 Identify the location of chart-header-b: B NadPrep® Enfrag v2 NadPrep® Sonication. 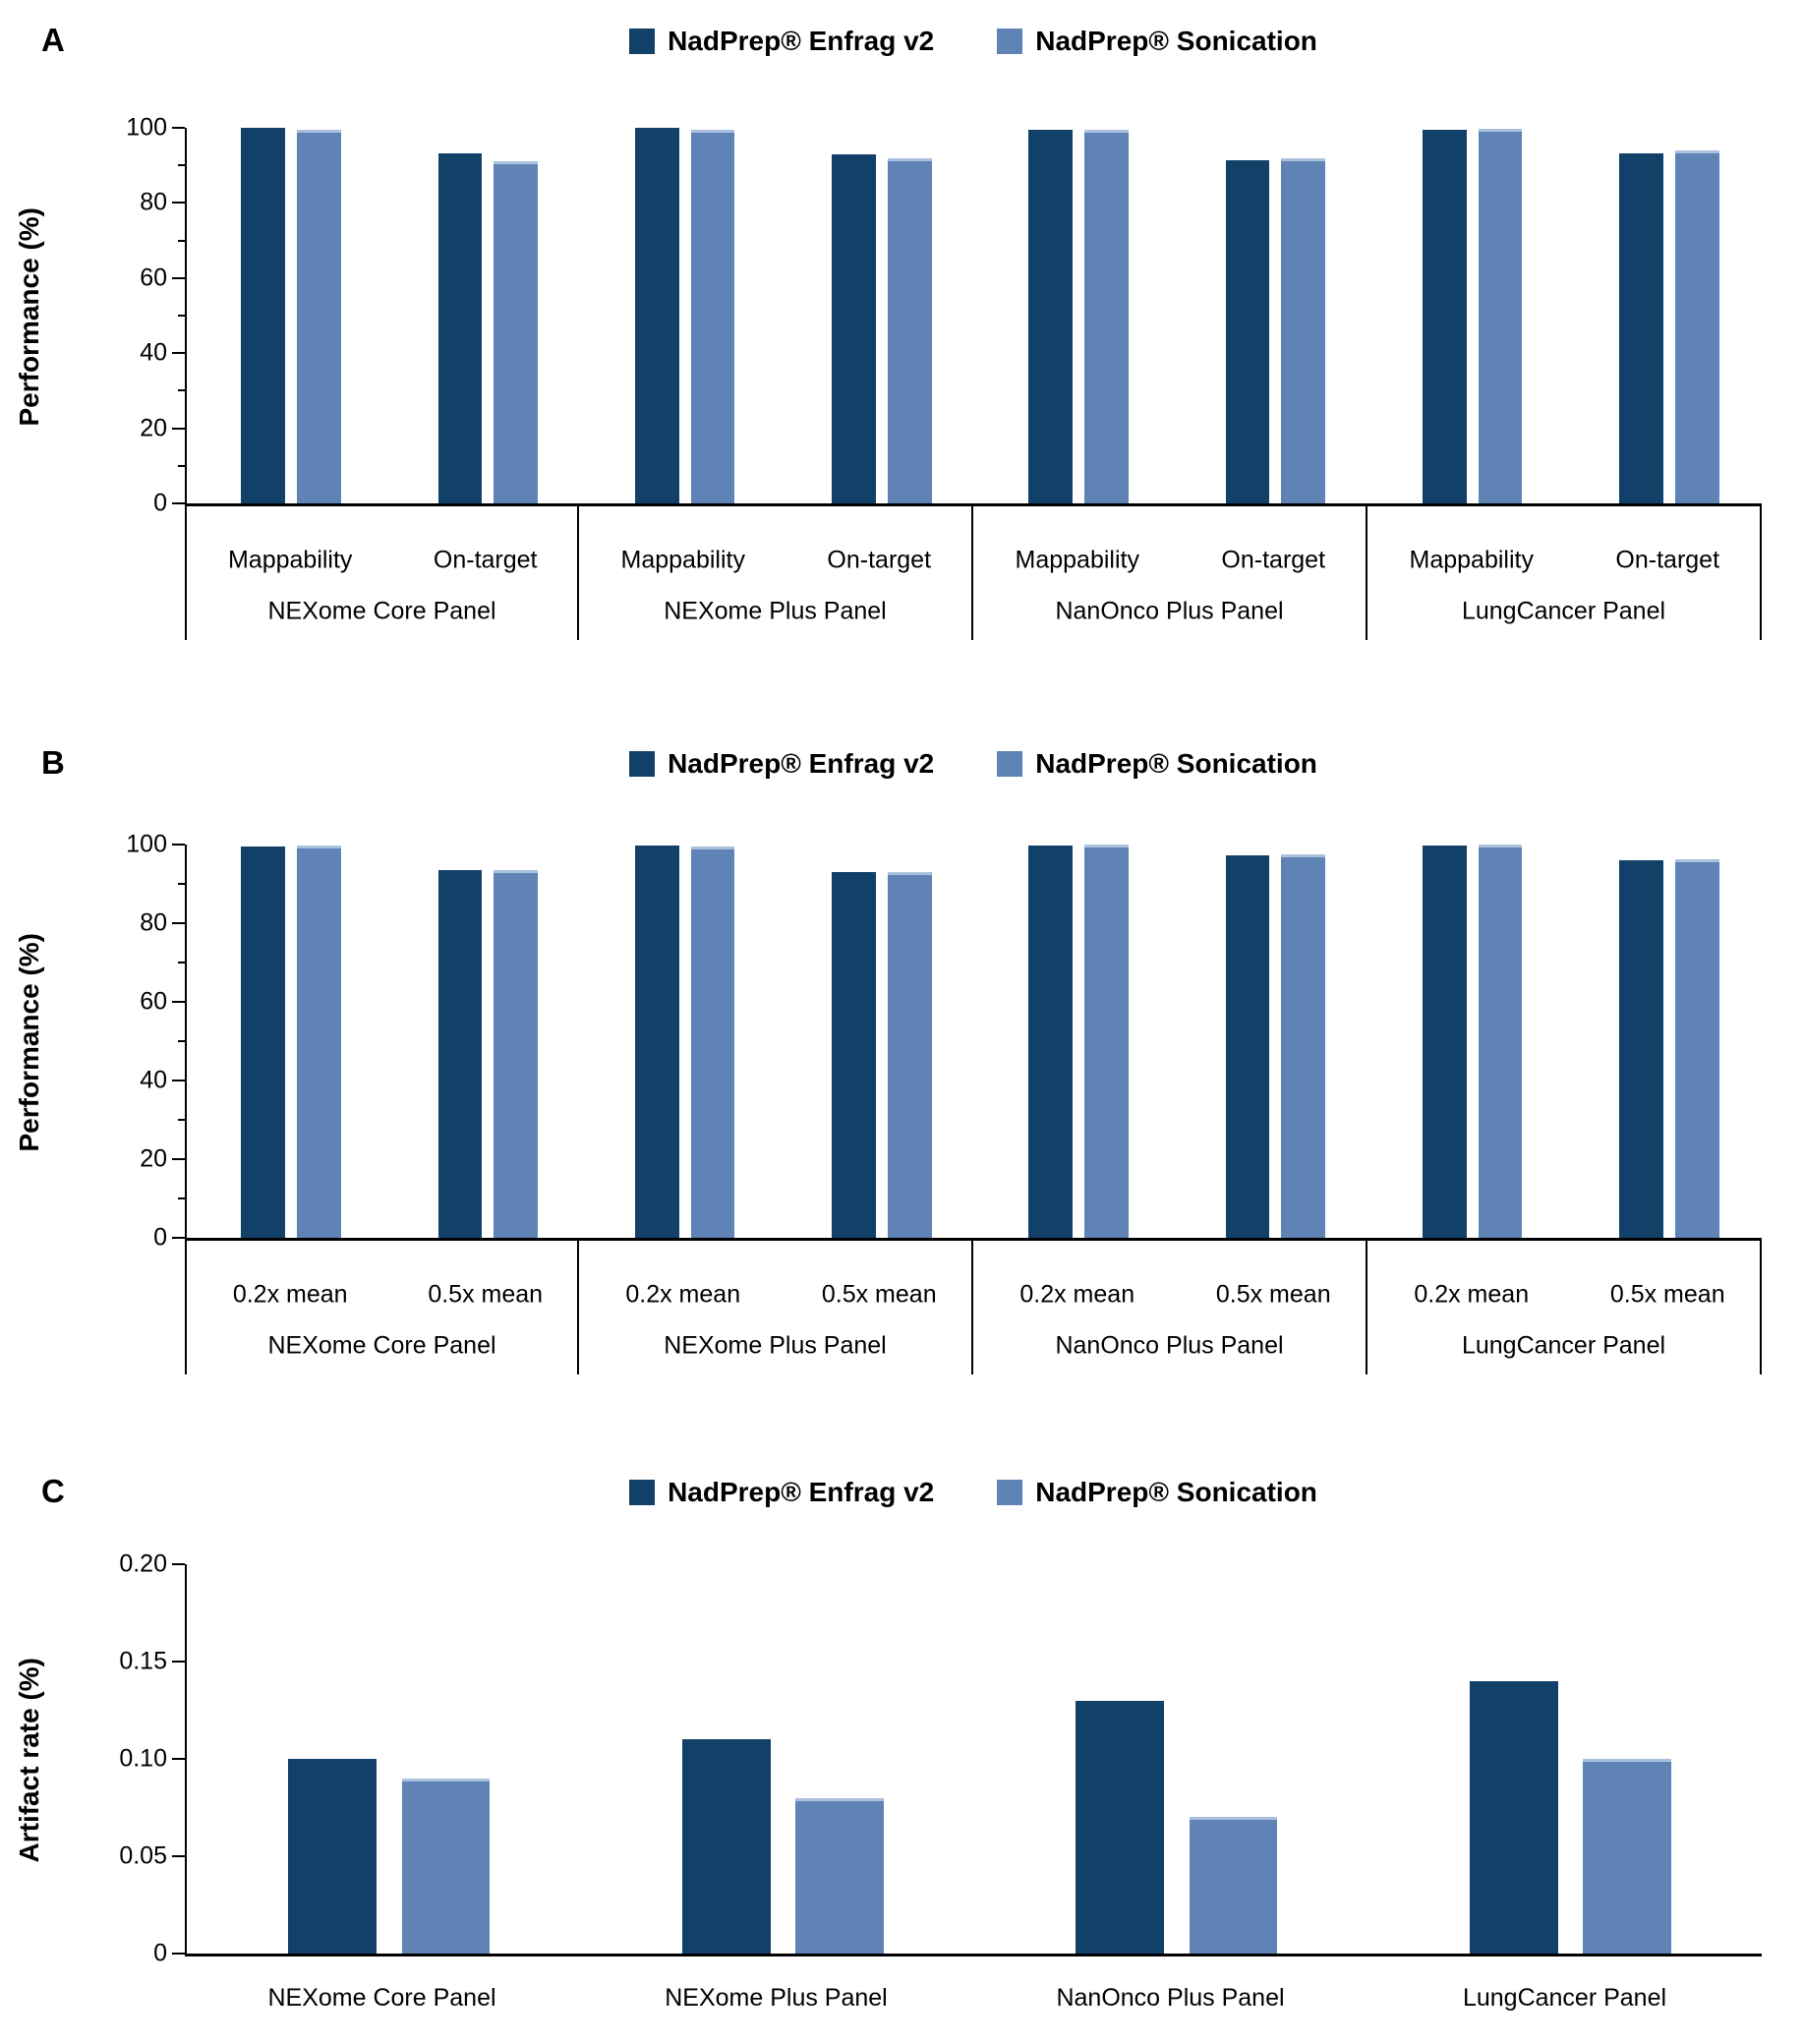
(901, 767).